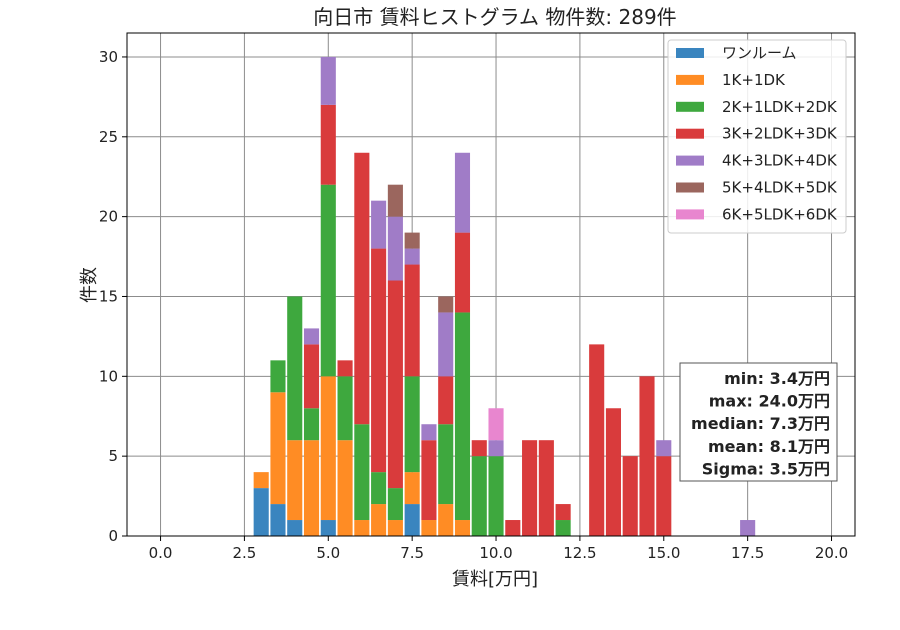 The height and width of the screenshot is (630, 900). I want to click on x-tick-label: 20.0, so click(831, 553).